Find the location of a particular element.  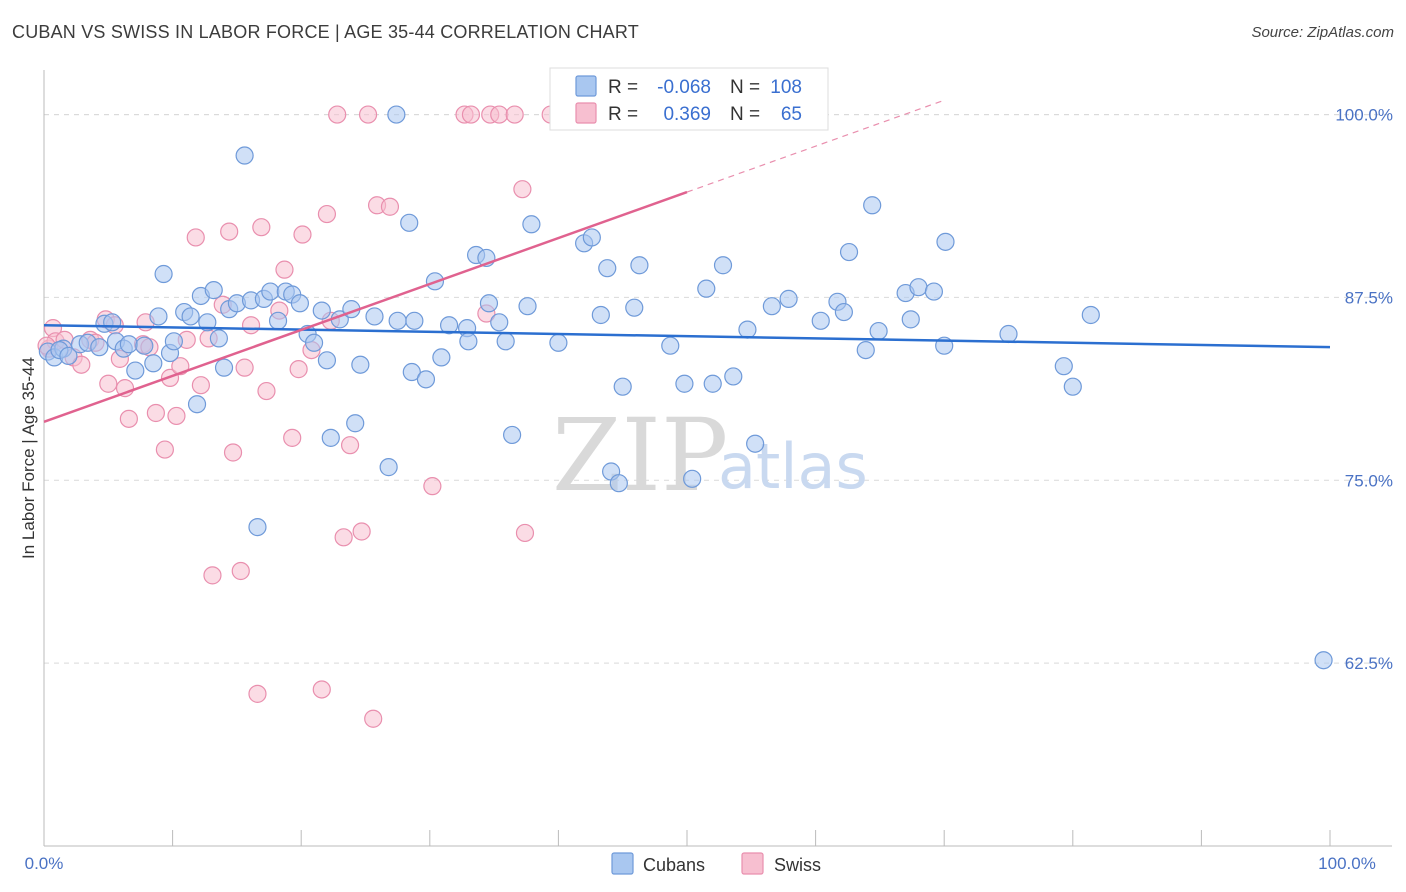

y-tick-label: 62.5% is located at coordinates (1369, 663).